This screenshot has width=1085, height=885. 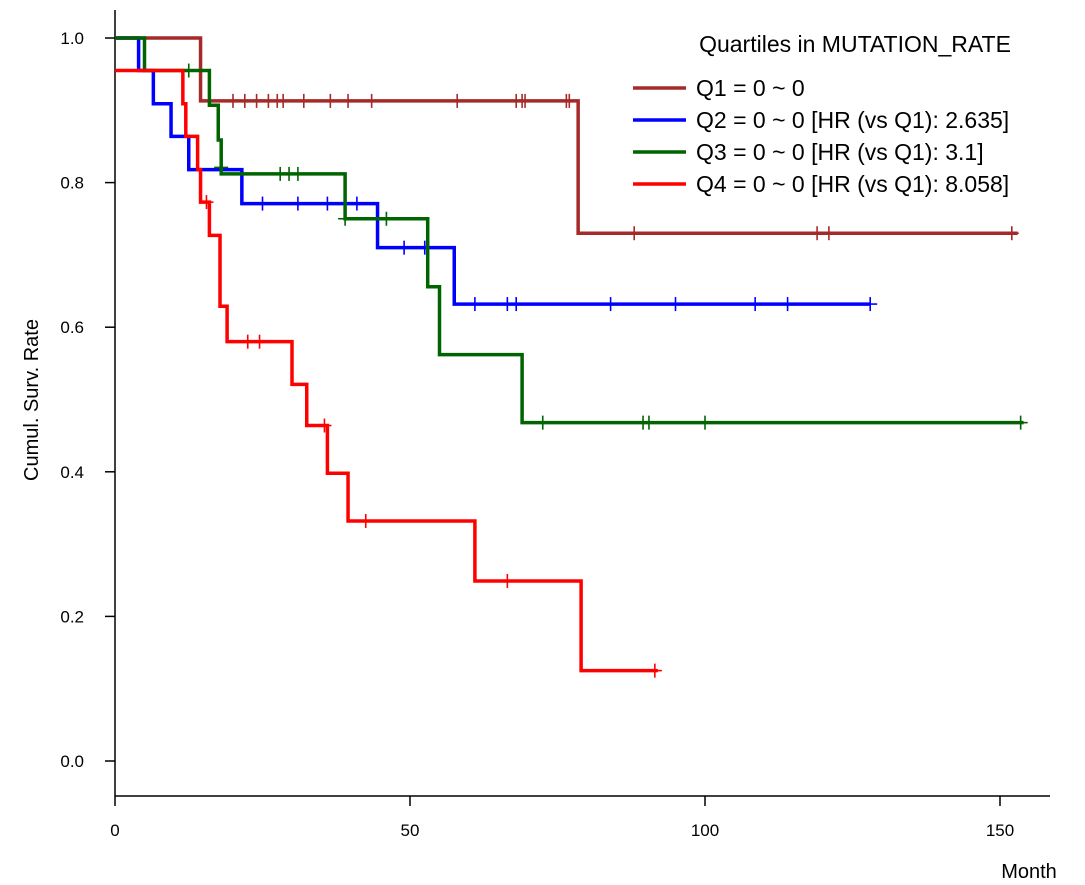 I want to click on legend-title: Quartiles in MUTATION_RATE, so click(x=855, y=44).